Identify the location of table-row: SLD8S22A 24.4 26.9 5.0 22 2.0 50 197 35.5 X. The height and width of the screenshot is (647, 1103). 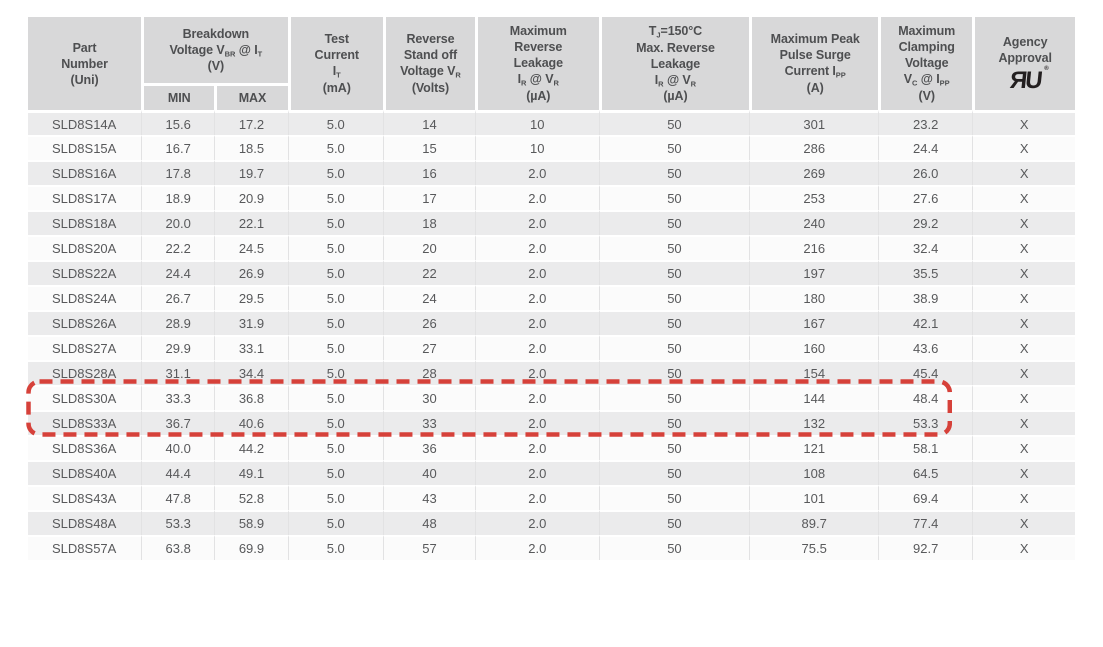
(551, 272).